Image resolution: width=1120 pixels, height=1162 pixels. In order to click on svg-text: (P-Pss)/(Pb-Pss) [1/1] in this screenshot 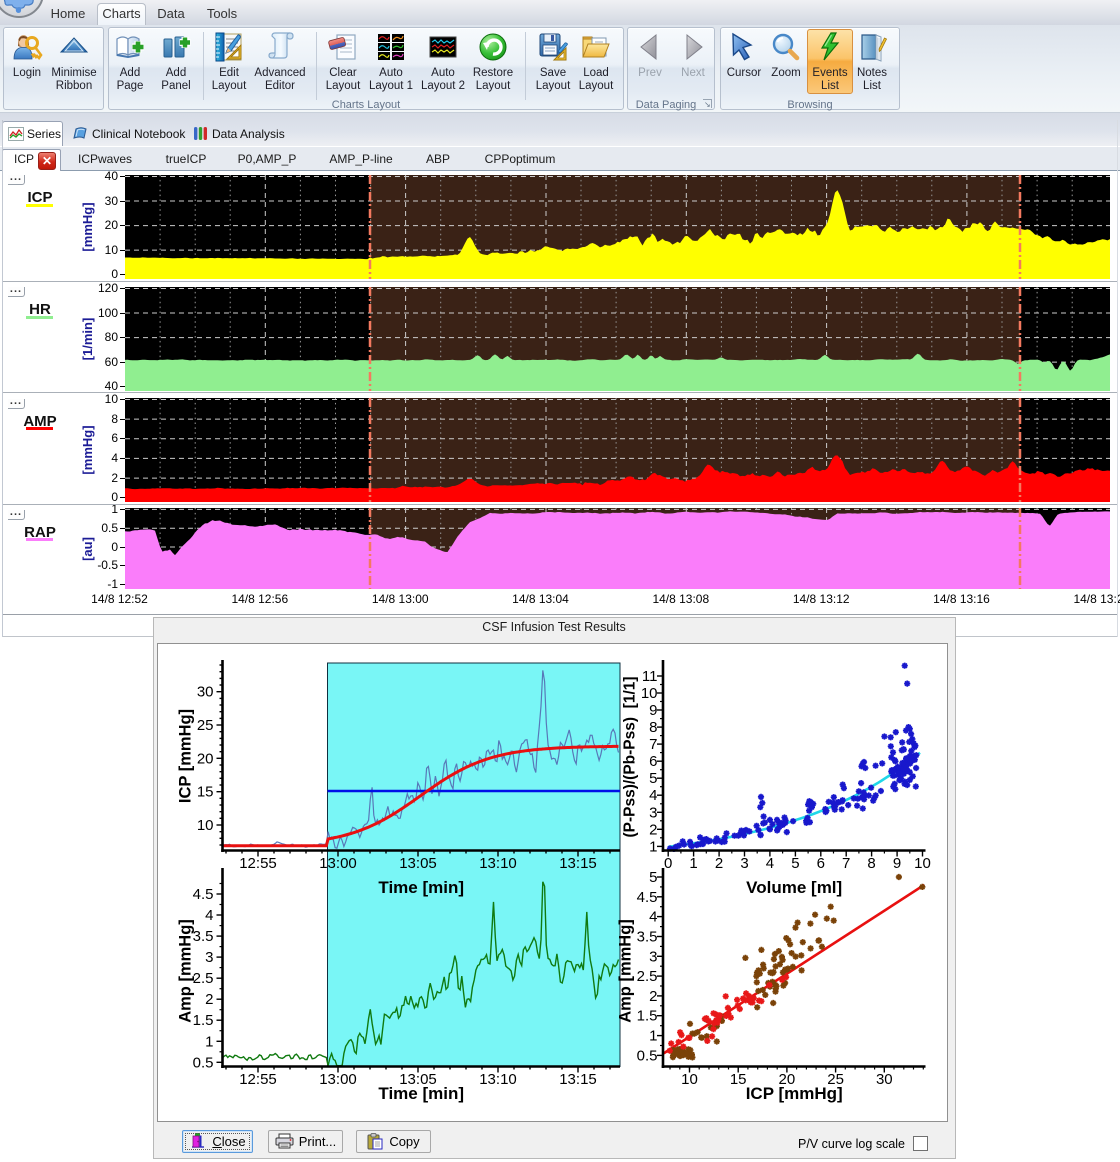, I will do `click(629, 756)`.